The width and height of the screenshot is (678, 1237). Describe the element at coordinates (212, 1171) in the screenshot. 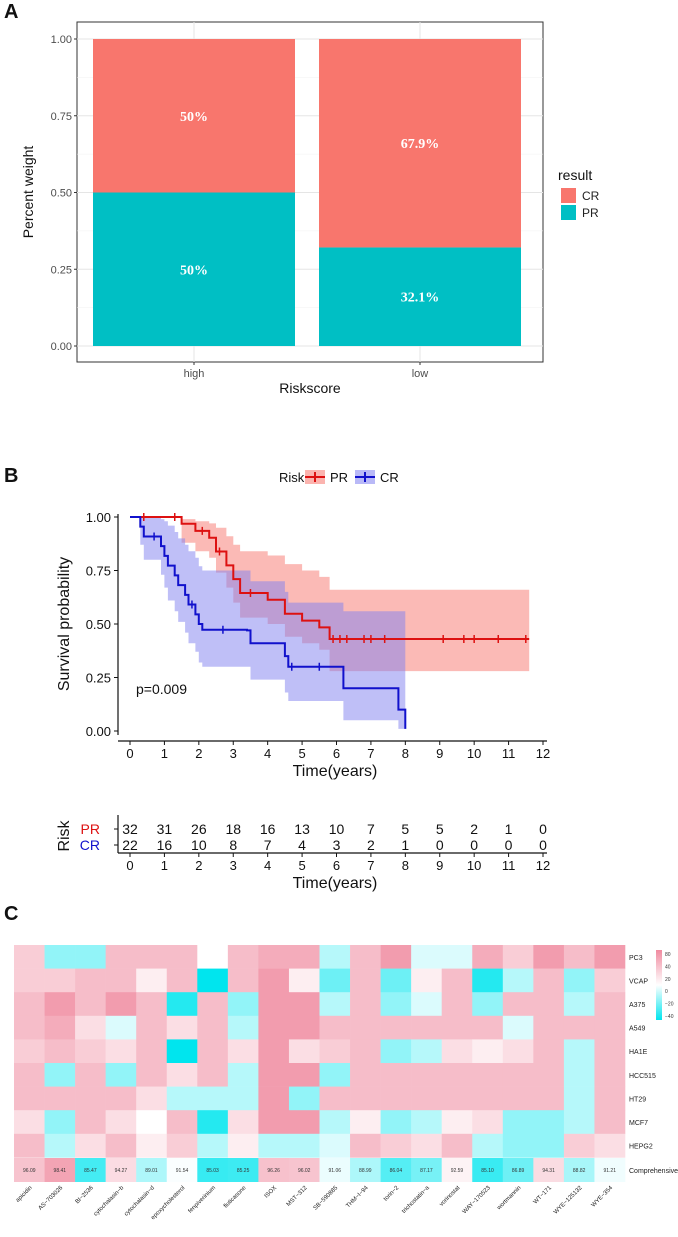

I see `comprehensive-value: 85.03` at that location.